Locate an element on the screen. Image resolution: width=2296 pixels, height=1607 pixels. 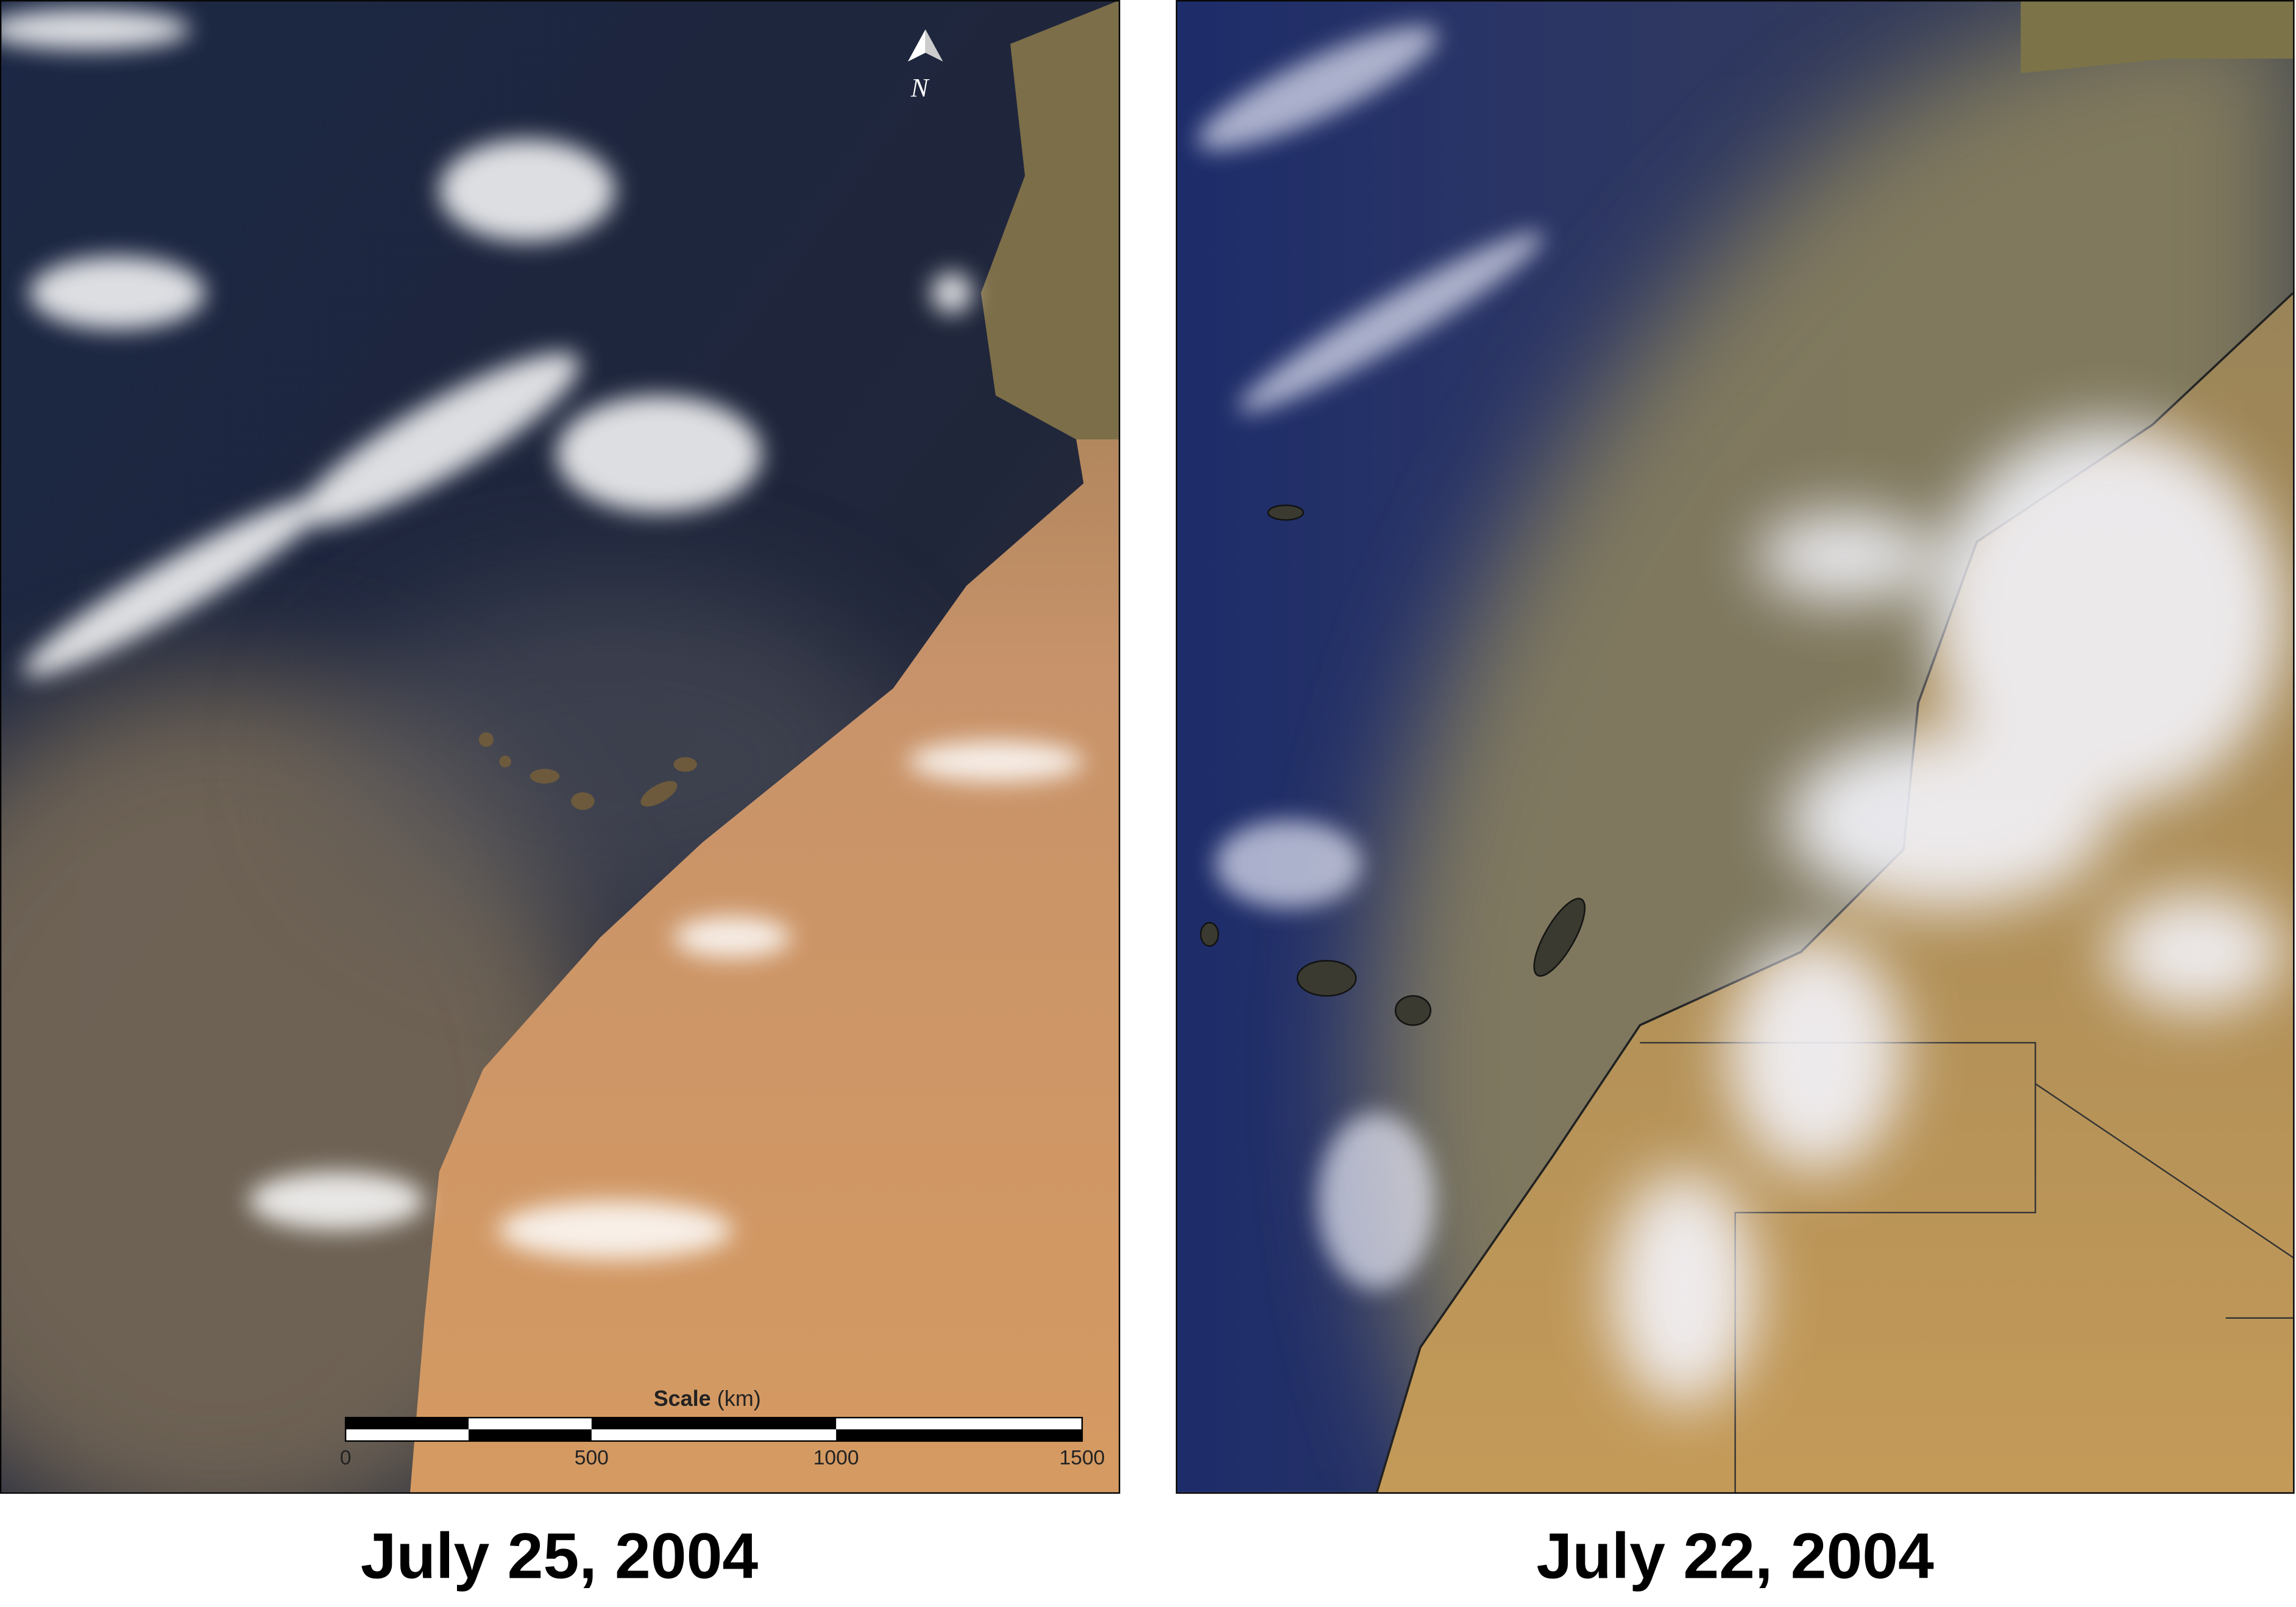
scale-label: 0 is located at coordinates (346, 1458).